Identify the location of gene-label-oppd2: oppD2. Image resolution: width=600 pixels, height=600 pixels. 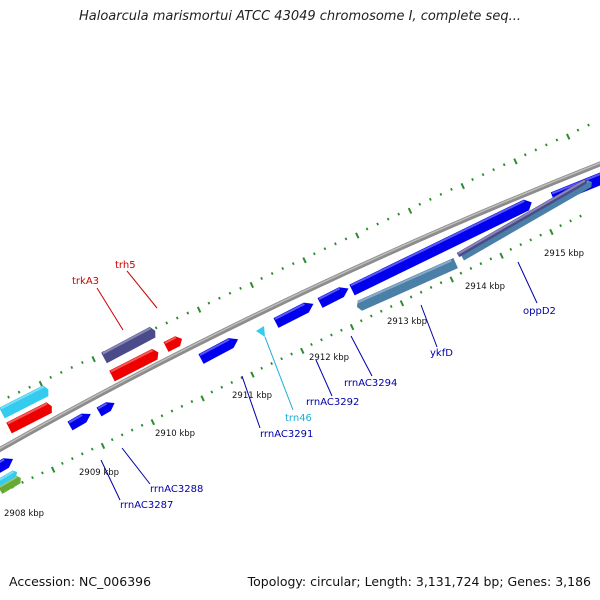
(539, 311).